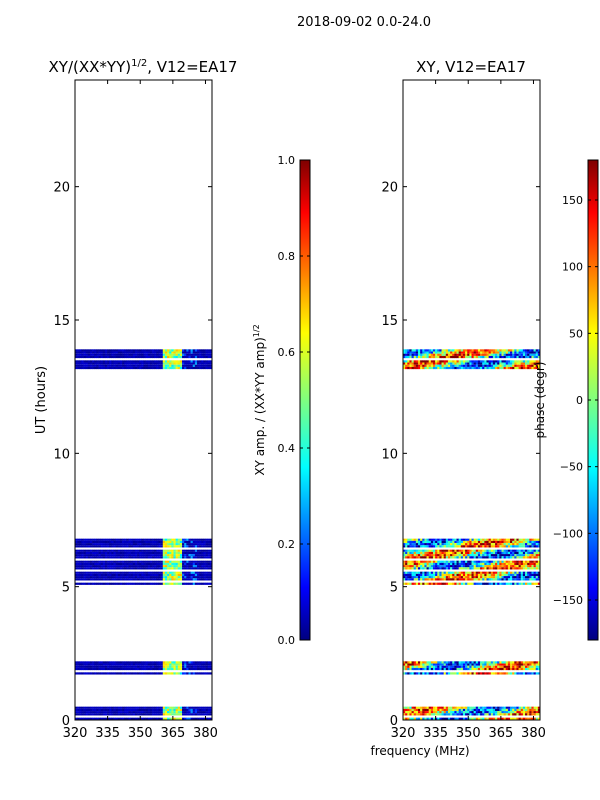 This screenshot has height=800, width=600. What do you see at coordinates (394, 721) in the screenshot?
I see `right-y-tick-label: 0` at bounding box center [394, 721].